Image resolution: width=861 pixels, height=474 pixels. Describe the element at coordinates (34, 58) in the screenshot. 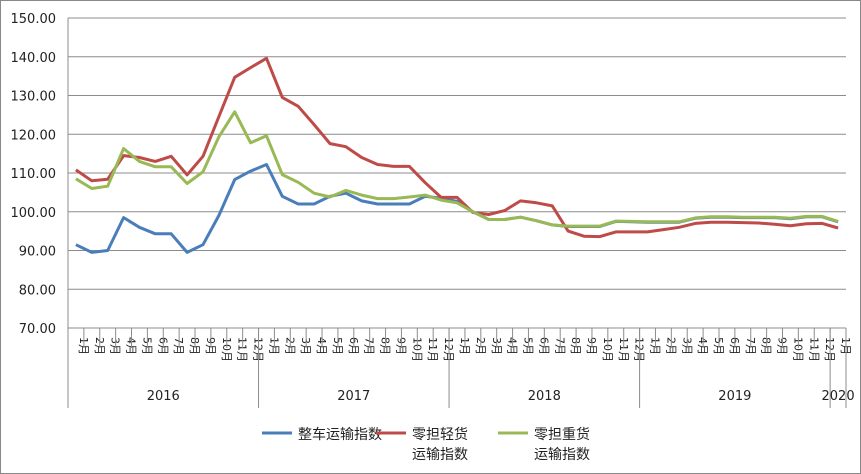

I see `y-tick-label: 140.00` at that location.